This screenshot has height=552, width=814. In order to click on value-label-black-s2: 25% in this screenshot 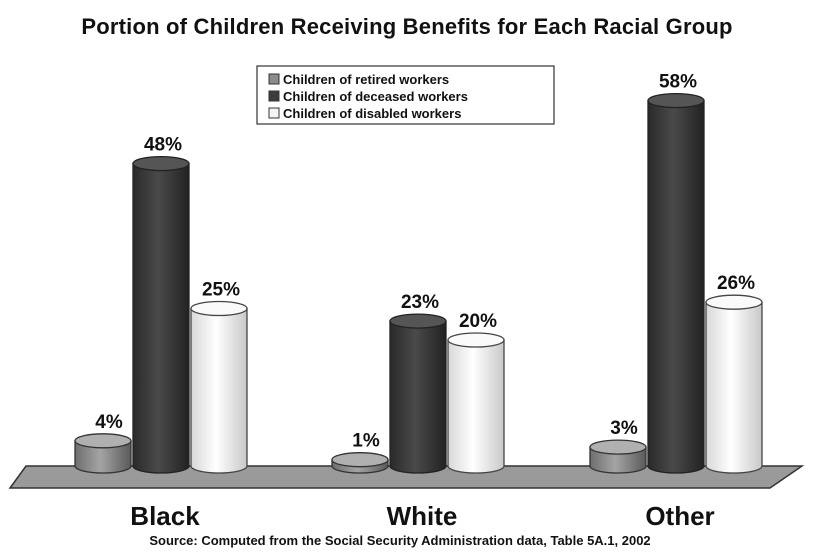, I will do `click(221, 290)`.